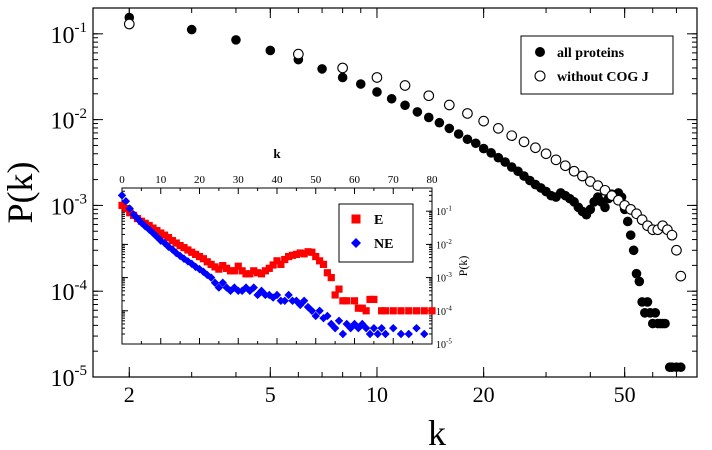 The height and width of the screenshot is (450, 712). I want to click on legend-label-0: all proteins, so click(591, 53).